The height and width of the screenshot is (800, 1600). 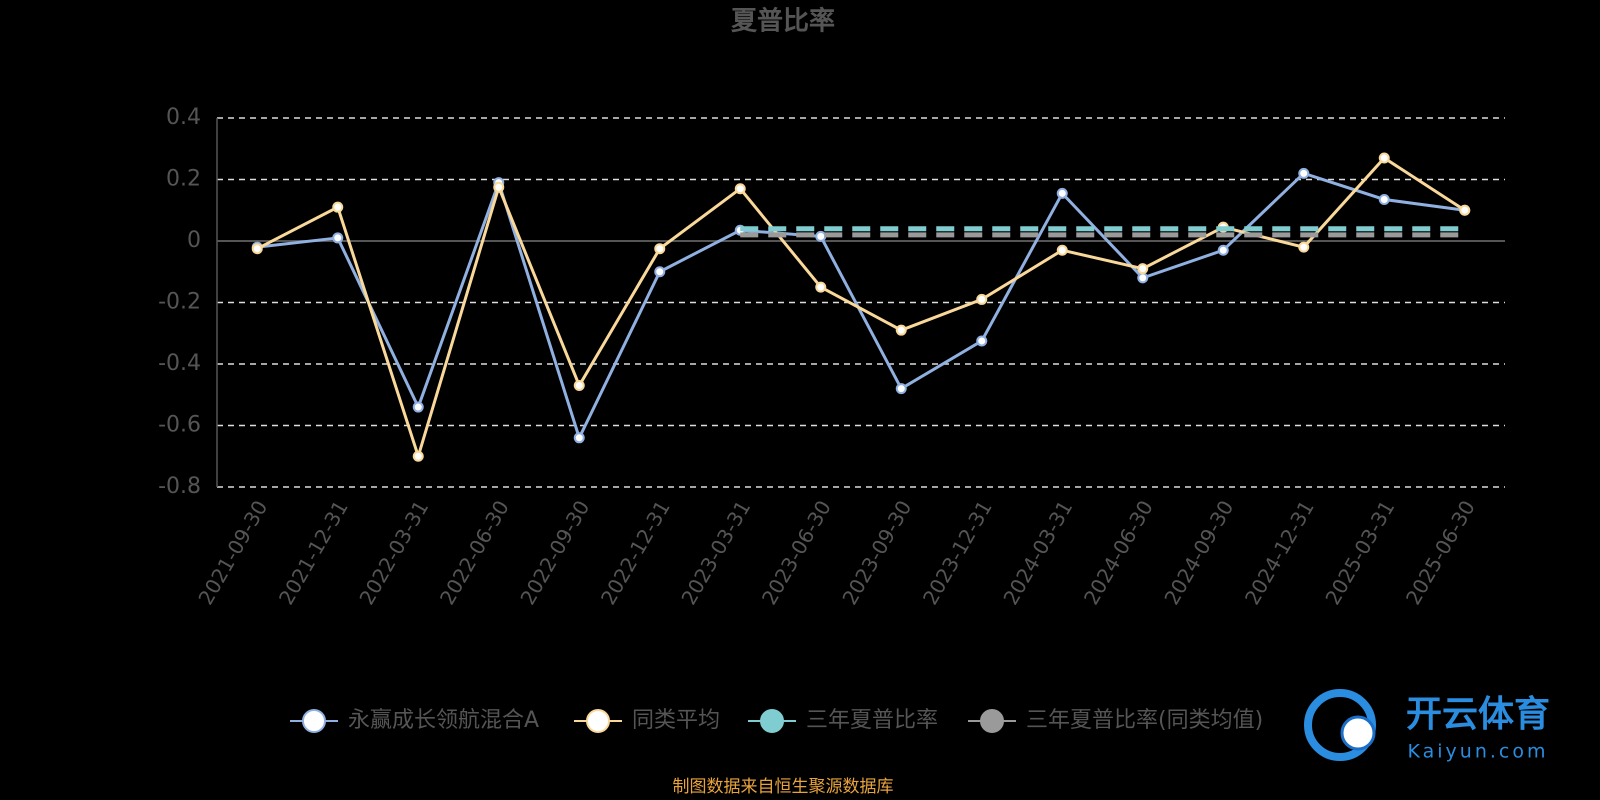 What do you see at coordinates (1478, 752) in the screenshot?
I see `watermark-url: Kaiyun.com` at bounding box center [1478, 752].